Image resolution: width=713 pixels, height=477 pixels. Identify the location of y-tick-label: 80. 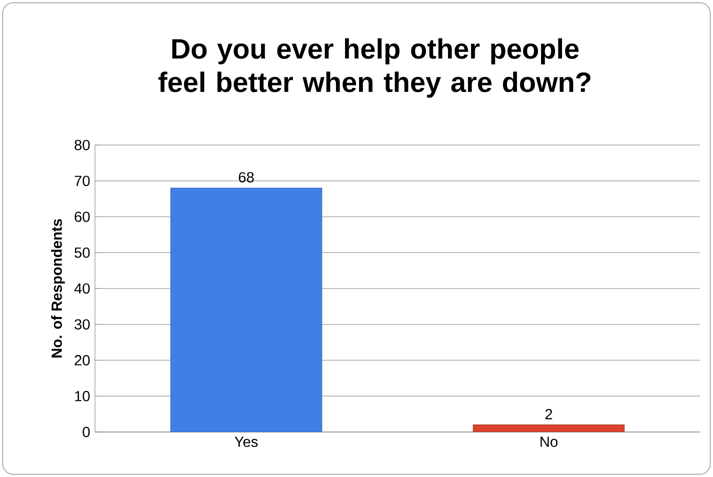
(82, 145).